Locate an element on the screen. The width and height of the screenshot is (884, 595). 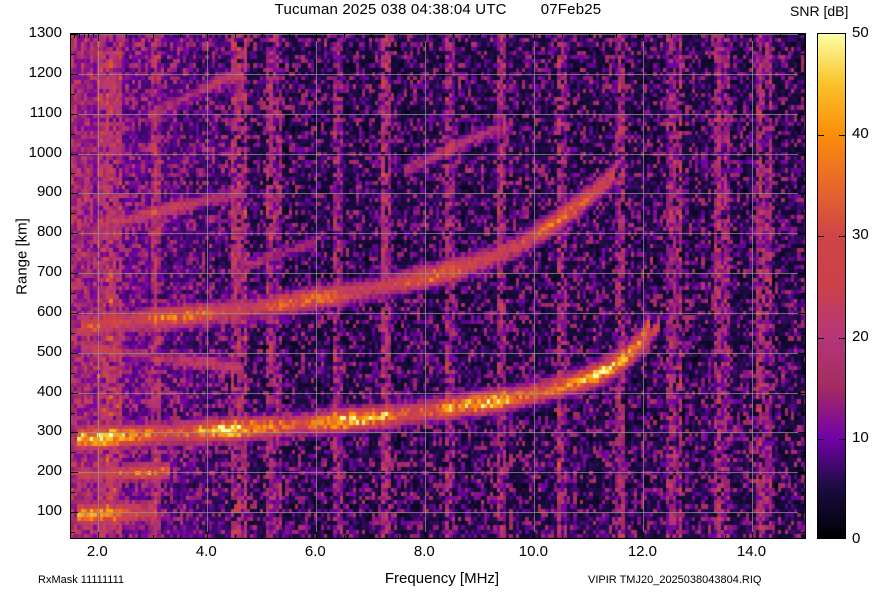
x-axis-tick-label: 6.0 is located at coordinates (315, 551).